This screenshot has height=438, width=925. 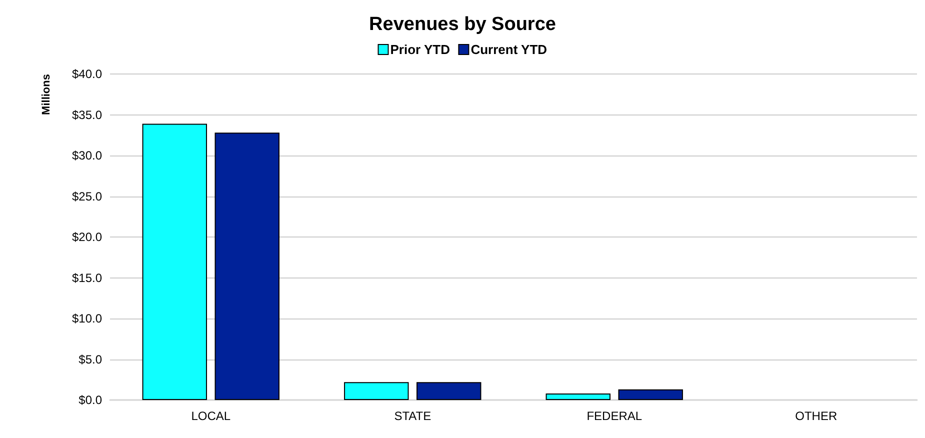 I want to click on y-axis-title: Millions, so click(x=46, y=94).